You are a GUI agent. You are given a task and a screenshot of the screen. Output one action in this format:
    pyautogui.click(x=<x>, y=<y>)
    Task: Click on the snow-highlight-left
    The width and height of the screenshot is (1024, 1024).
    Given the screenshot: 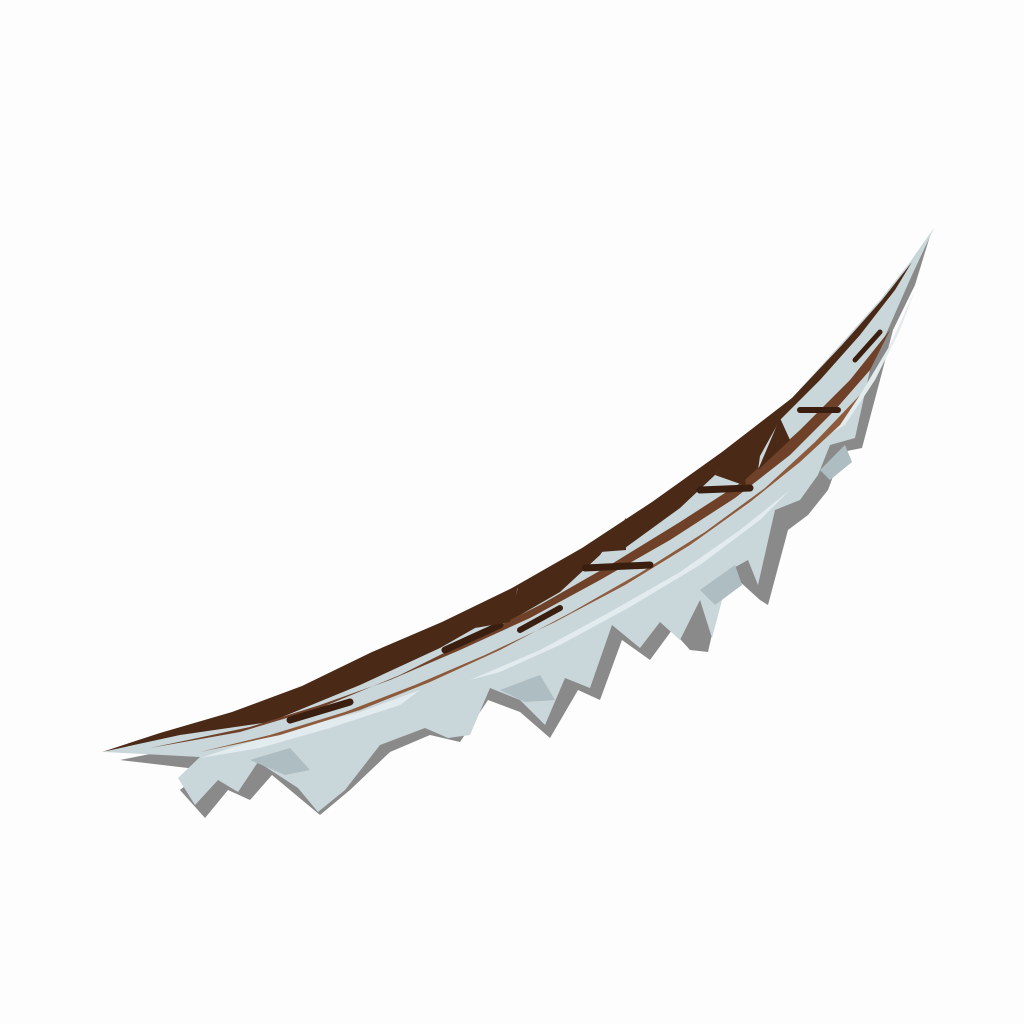 What is the action you would take?
    pyautogui.click(x=265, y=724)
    